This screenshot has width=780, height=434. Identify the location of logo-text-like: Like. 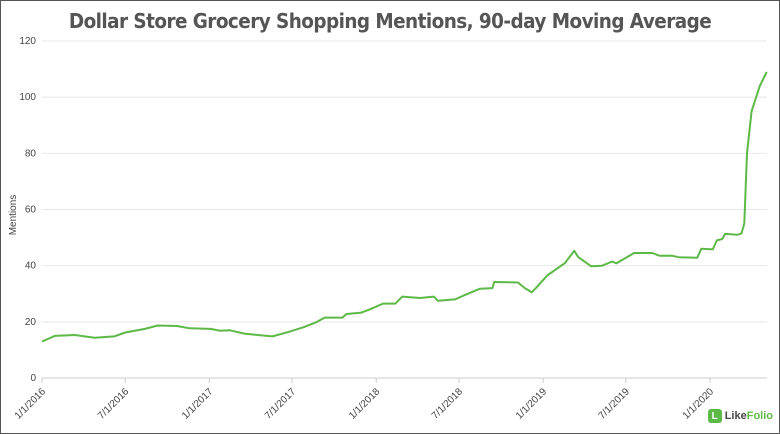
(735, 416).